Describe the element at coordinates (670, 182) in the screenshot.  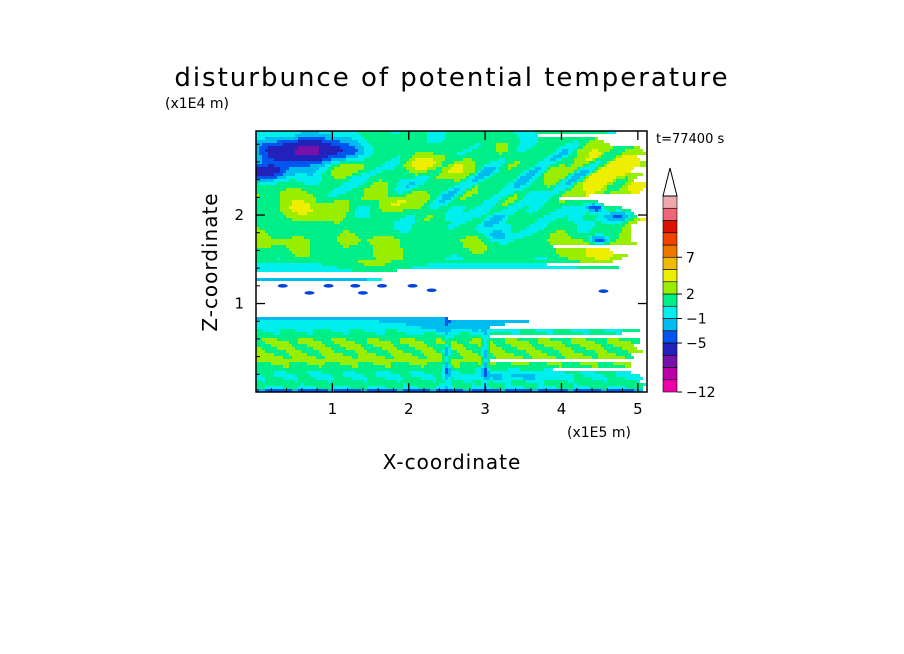
I see `colorbar-extend-arrow` at that location.